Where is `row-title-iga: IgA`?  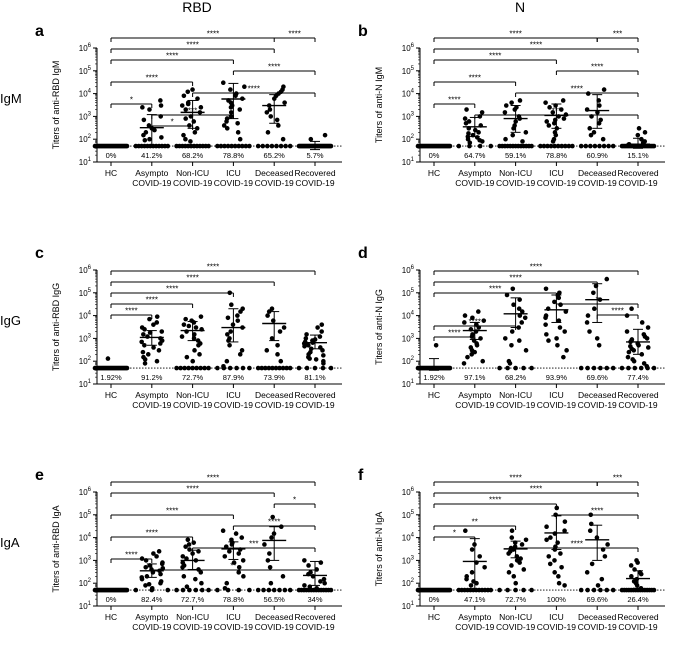 row-title-iga: IgA is located at coordinates (10, 542).